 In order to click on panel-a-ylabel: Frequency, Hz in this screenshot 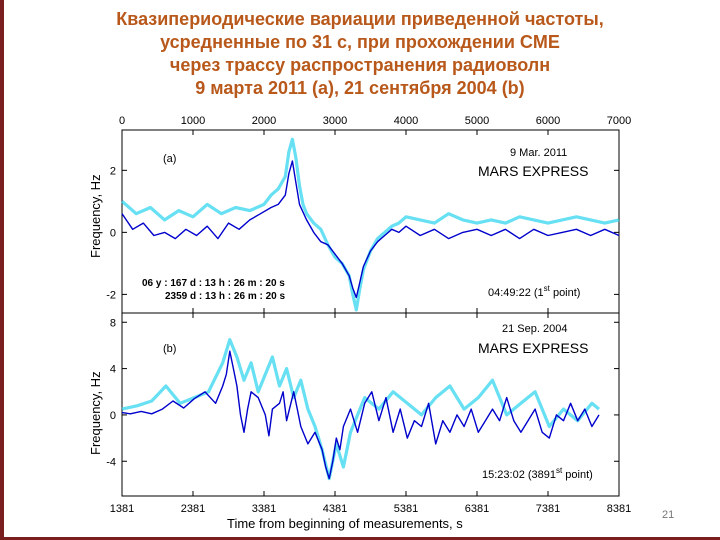, I will do `click(95, 216)`.